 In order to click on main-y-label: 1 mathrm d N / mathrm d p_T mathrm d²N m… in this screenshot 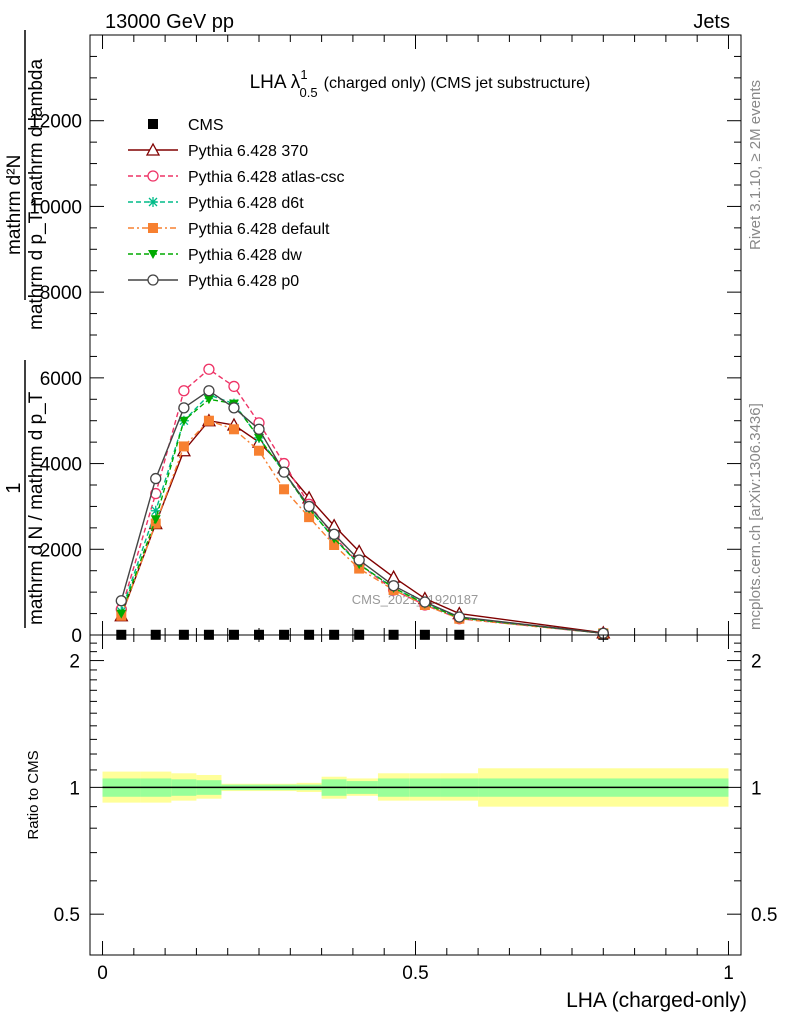, I will do `click(25, 329)`.